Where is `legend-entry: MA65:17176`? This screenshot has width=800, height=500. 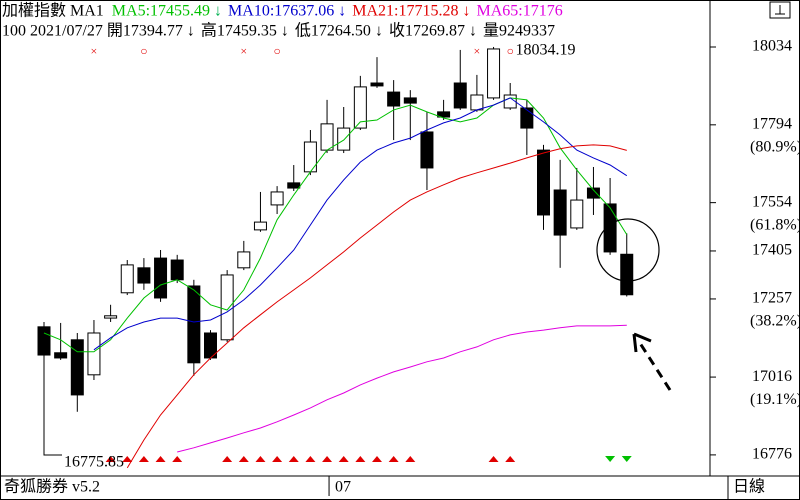 legend-entry: MA65:17176 is located at coordinates (520, 11).